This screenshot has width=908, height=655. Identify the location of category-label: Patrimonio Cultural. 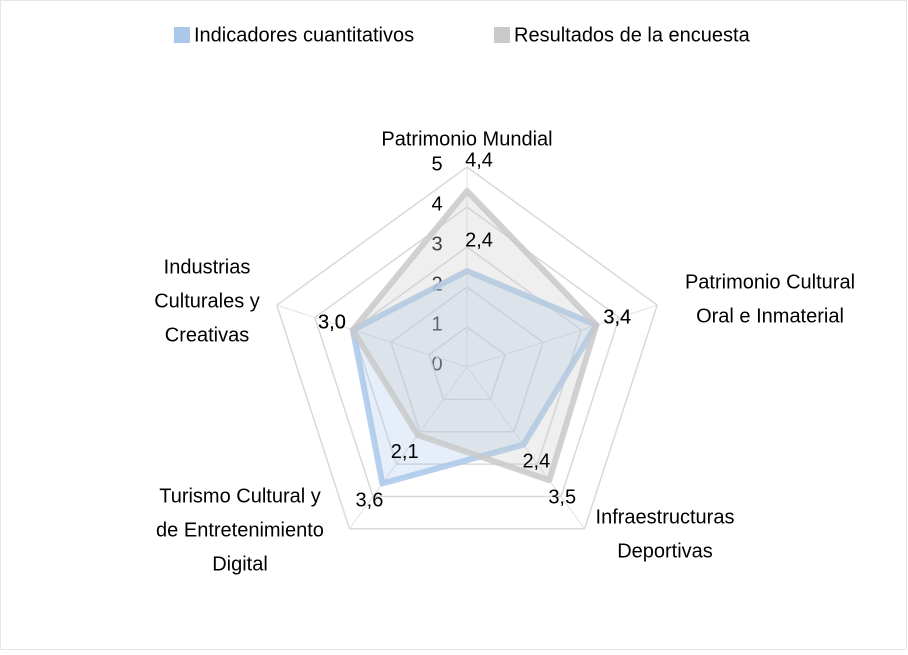
(770, 282).